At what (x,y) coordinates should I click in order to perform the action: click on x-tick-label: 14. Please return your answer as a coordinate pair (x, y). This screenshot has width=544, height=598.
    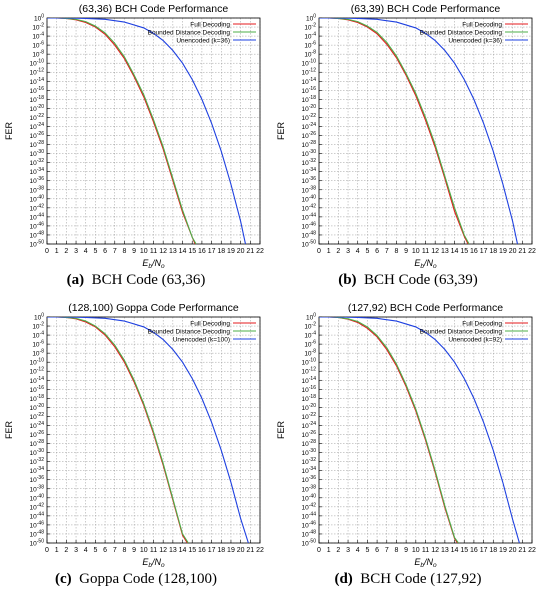
    Looking at the image, I should click on (455, 550).